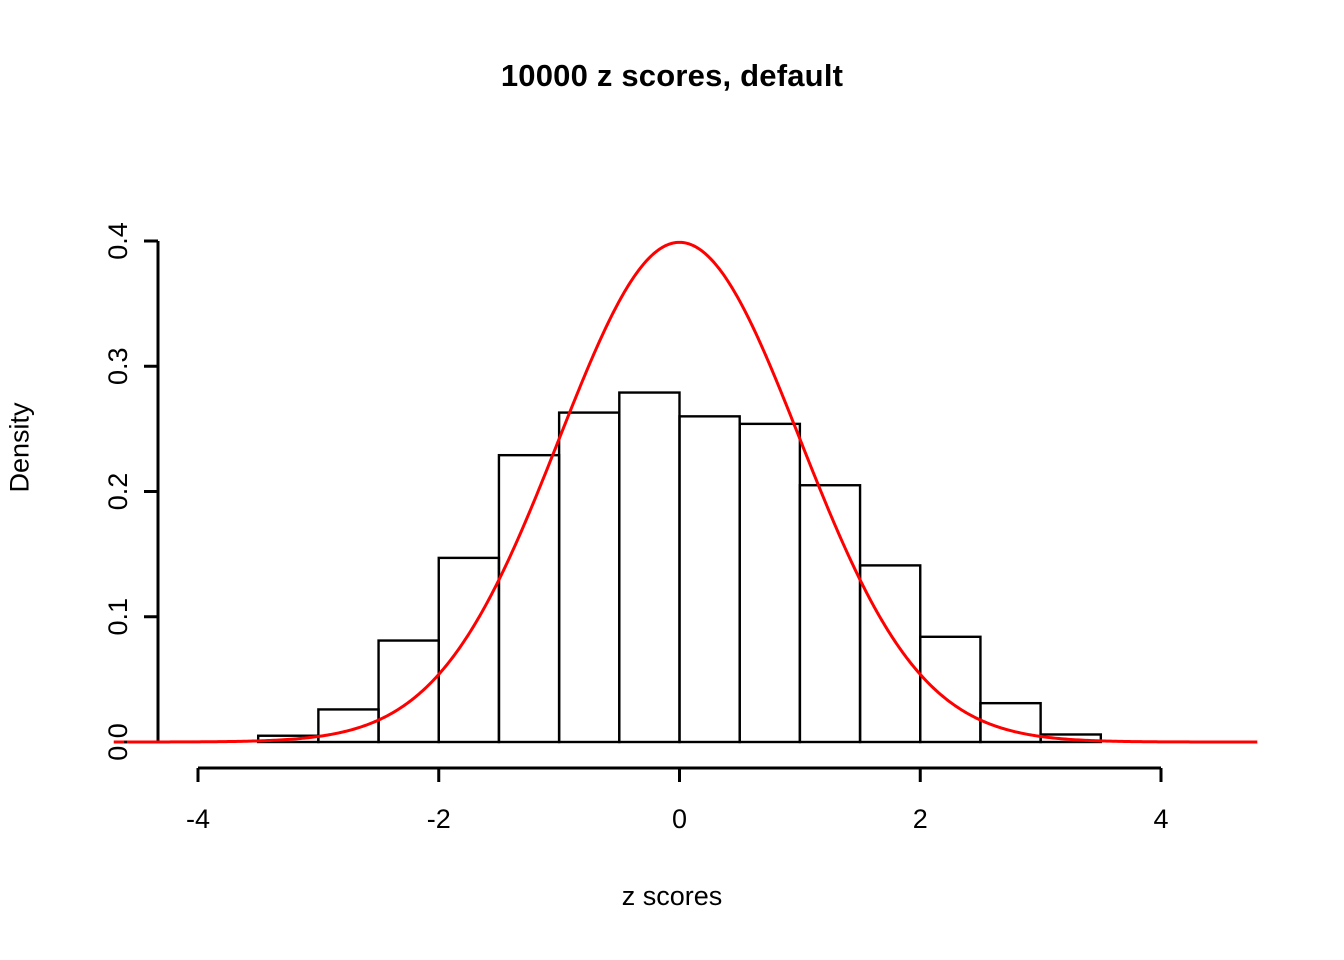  I want to click on y-tick-label: 0.2, so click(118, 492).